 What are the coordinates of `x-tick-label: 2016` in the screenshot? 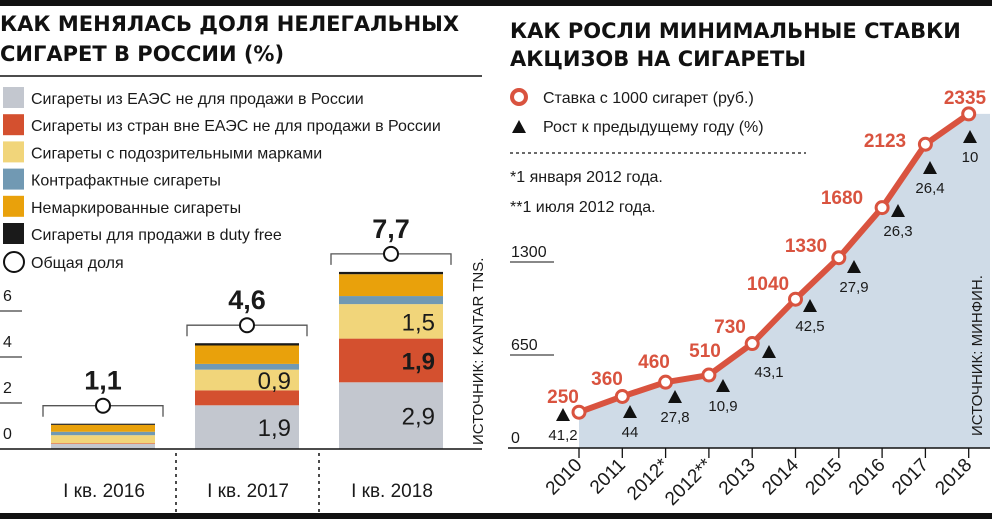 It's located at (867, 477).